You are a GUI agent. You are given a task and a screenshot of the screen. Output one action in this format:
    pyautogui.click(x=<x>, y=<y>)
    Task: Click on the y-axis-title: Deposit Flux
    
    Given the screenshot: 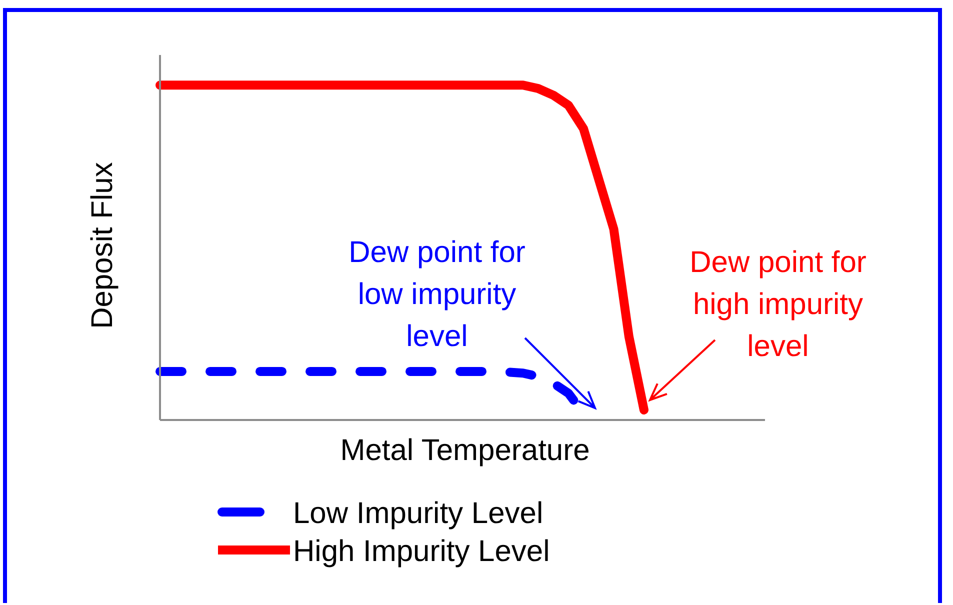 What is the action you would take?
    pyautogui.click(x=102, y=245)
    